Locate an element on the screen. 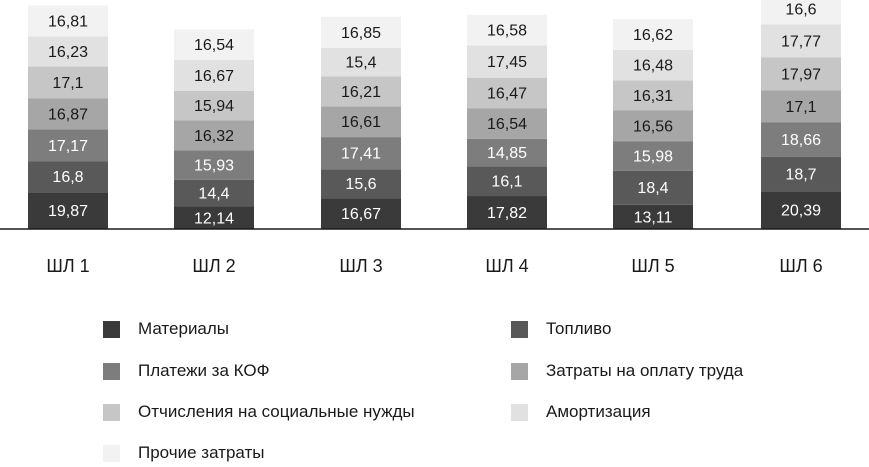 Image resolution: width=869 pixels, height=467 pixels. data-label: 16,21 is located at coordinates (361, 92).